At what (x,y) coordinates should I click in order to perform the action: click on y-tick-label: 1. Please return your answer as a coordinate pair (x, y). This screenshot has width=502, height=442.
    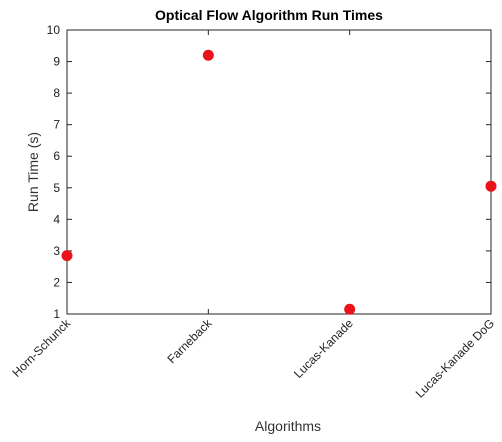
    Looking at the image, I should click on (56, 314).